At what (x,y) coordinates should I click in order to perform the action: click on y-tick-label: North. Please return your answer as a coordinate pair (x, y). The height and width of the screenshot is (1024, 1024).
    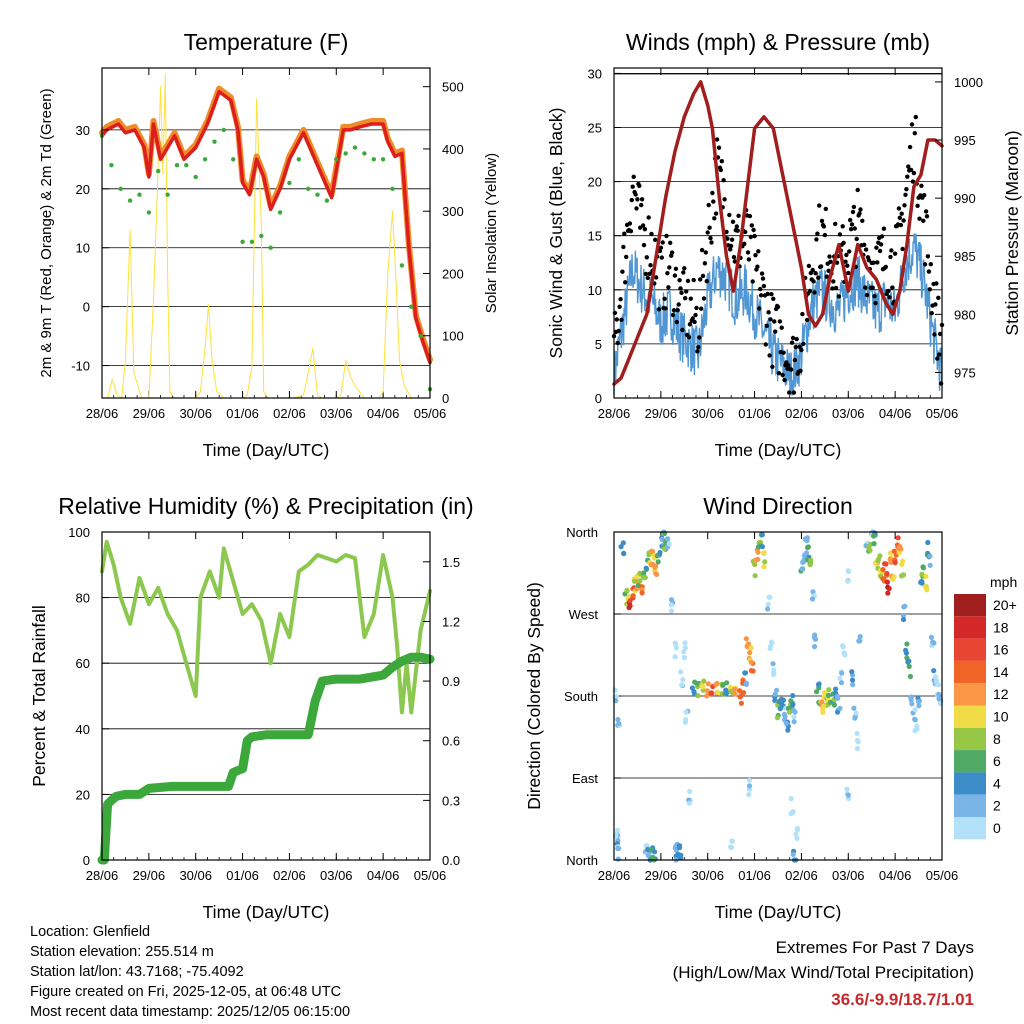
    Looking at the image, I should click on (582, 532).